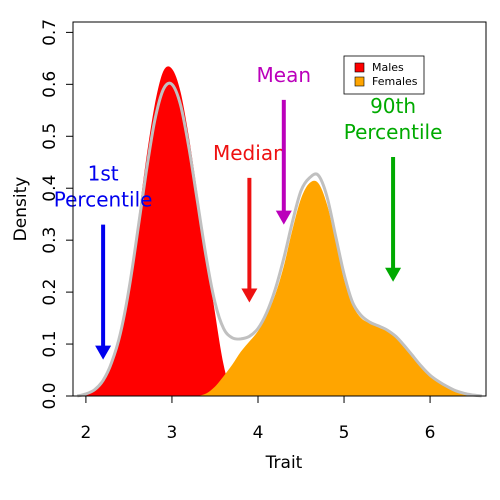  I want to click on legend-swatch-females, so click(359, 81).